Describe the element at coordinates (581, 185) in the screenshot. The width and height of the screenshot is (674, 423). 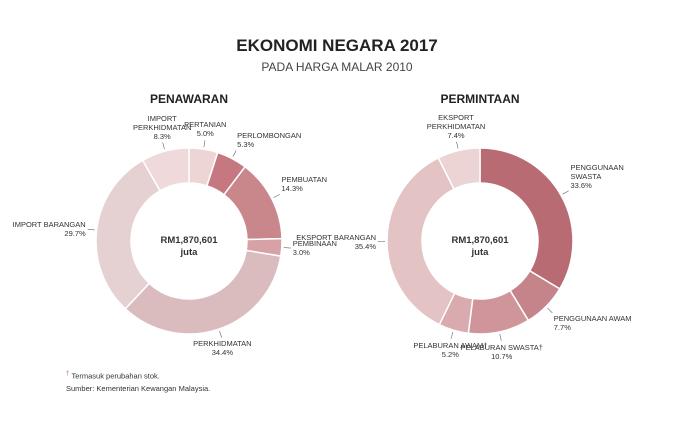
I see `slice-value: 33.6%` at that location.